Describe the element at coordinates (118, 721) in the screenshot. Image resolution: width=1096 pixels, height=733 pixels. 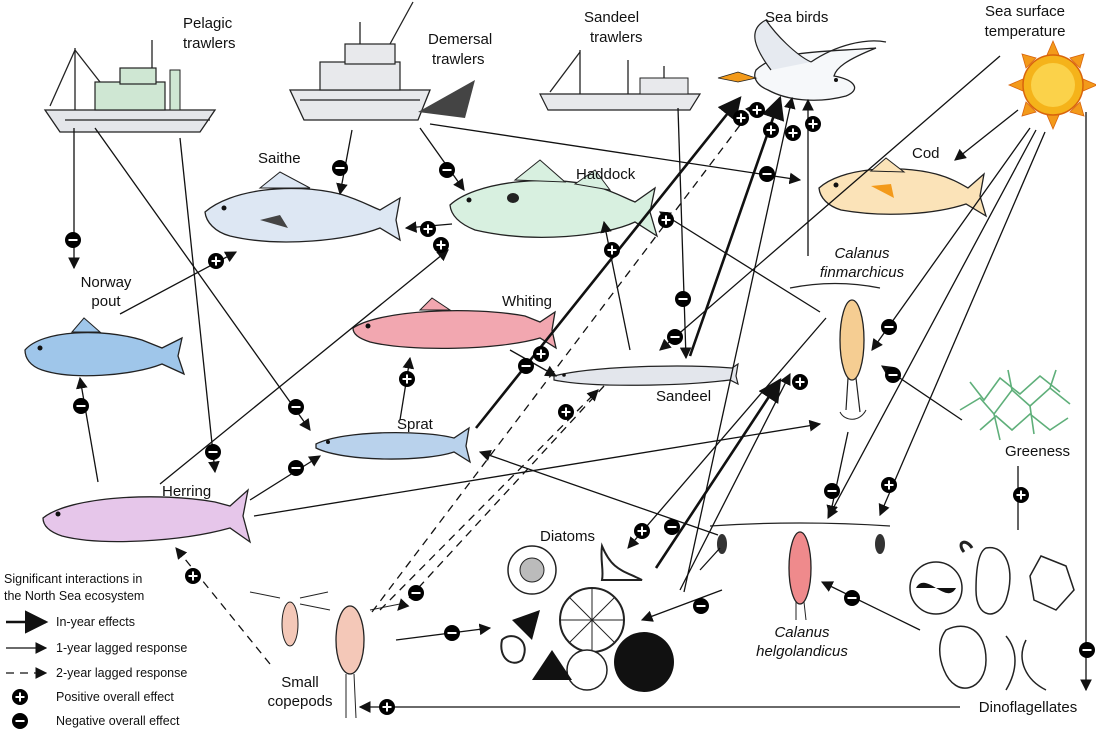
I see `legend-negative-label: Negative overall effect` at that location.